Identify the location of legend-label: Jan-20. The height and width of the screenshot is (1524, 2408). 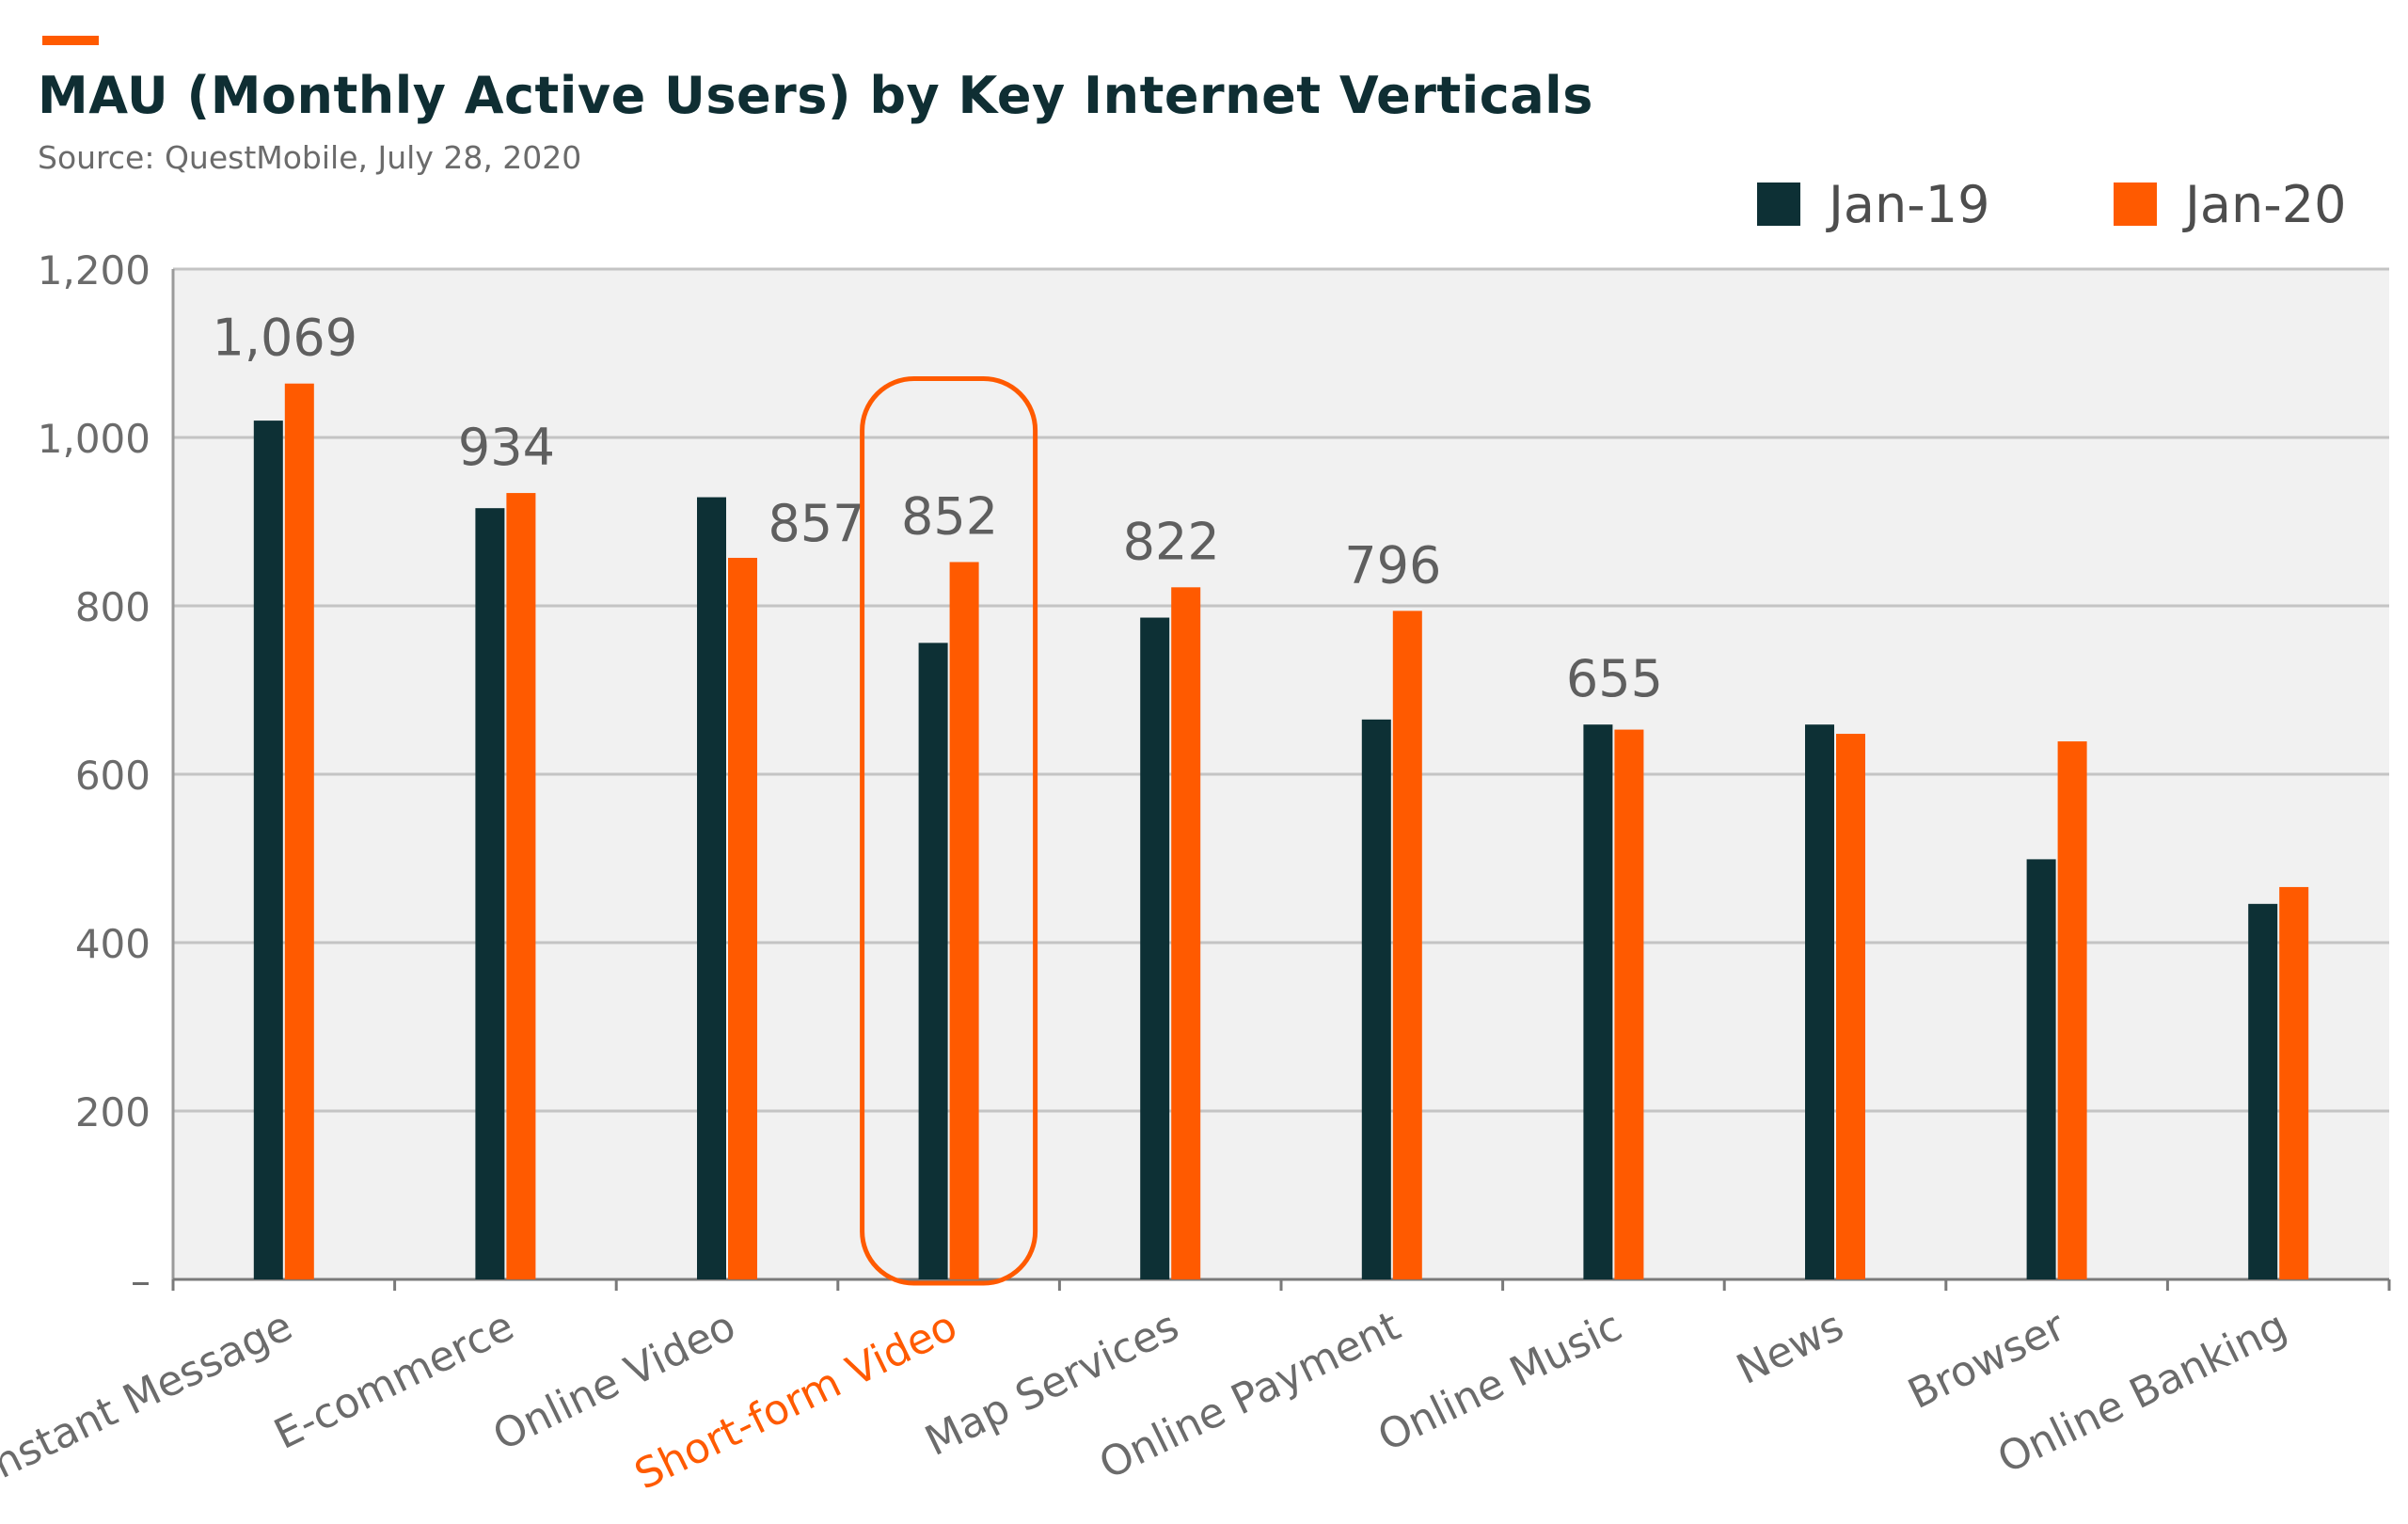
(2264, 205).